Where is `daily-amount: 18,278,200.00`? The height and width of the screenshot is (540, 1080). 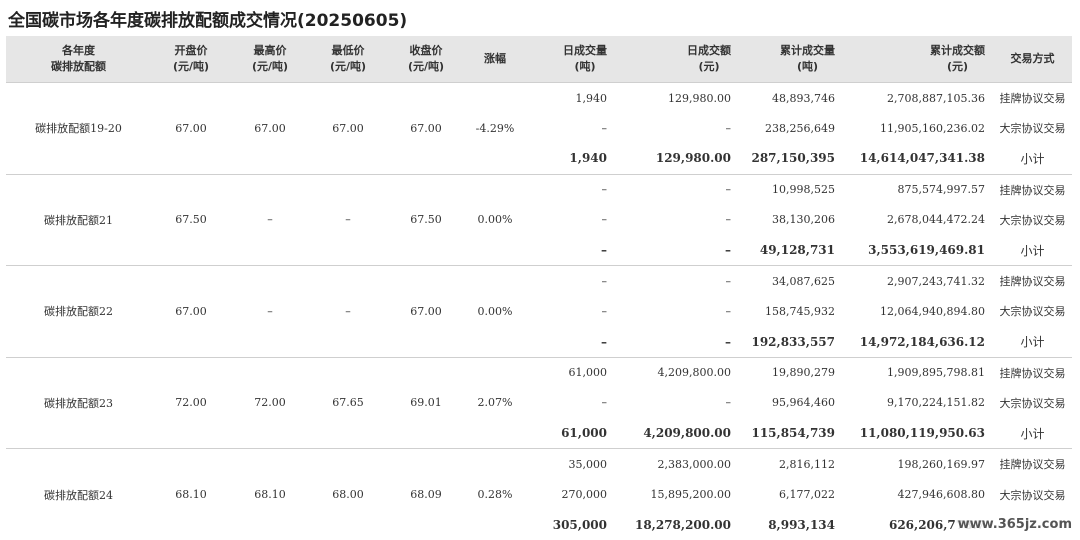
daily-amount: 18,278,200.00 is located at coordinates (682, 524).